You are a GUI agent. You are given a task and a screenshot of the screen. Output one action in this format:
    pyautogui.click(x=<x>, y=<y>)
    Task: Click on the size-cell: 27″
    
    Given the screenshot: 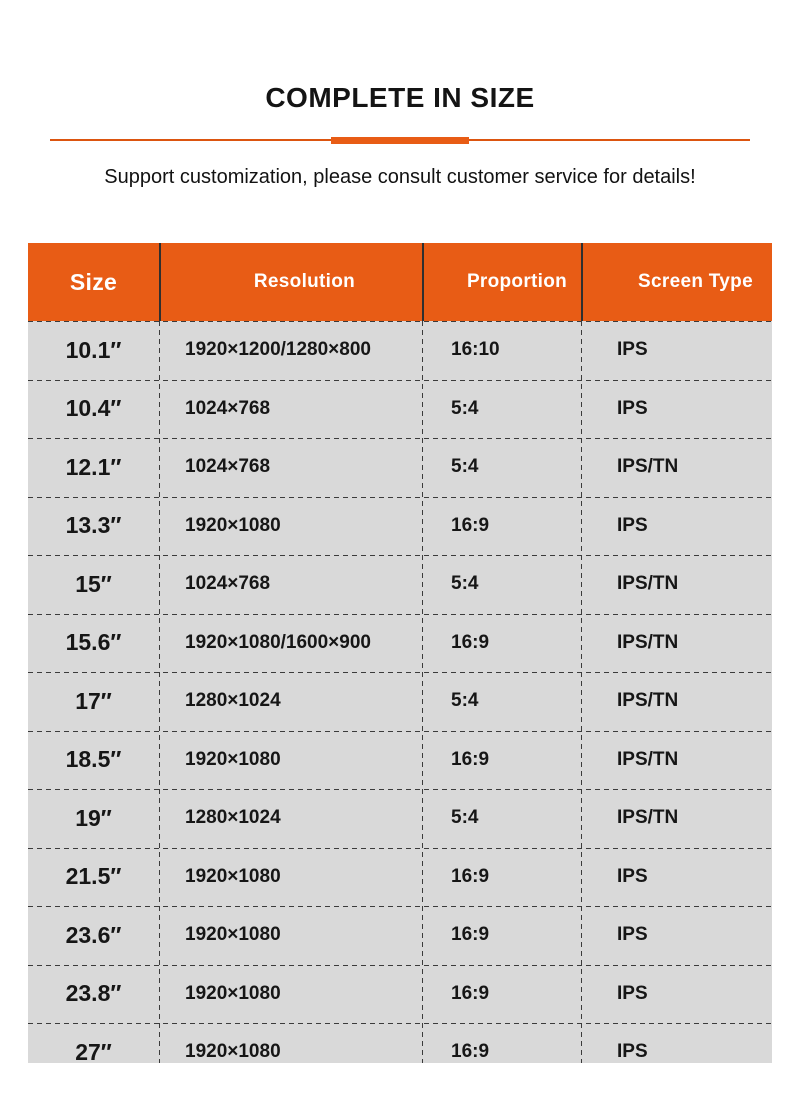 What is the action you would take?
    pyautogui.click(x=93, y=1050)
    